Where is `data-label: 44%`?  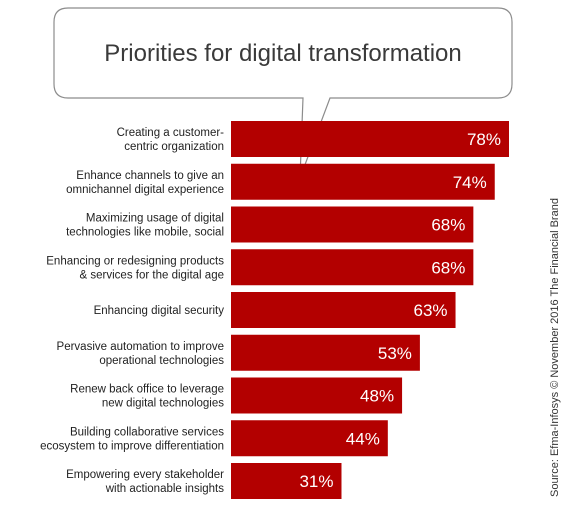
data-label: 44% is located at coordinates (363, 438).